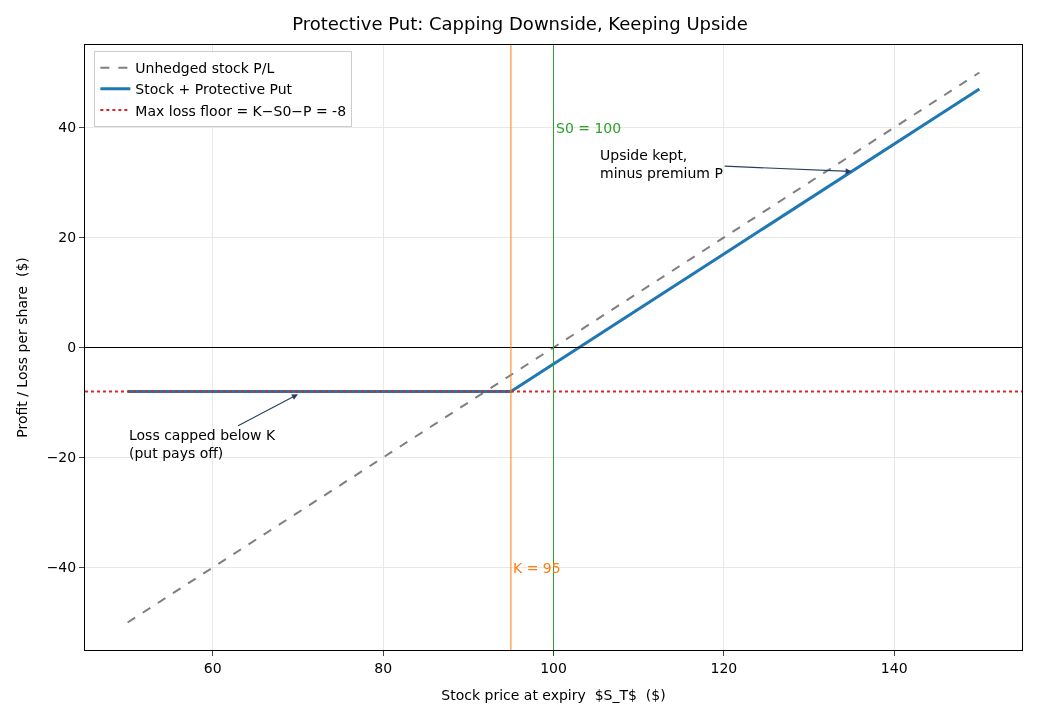 This screenshot has height=715, width=1040. I want to click on annotation: S0 = 100, so click(589, 128).